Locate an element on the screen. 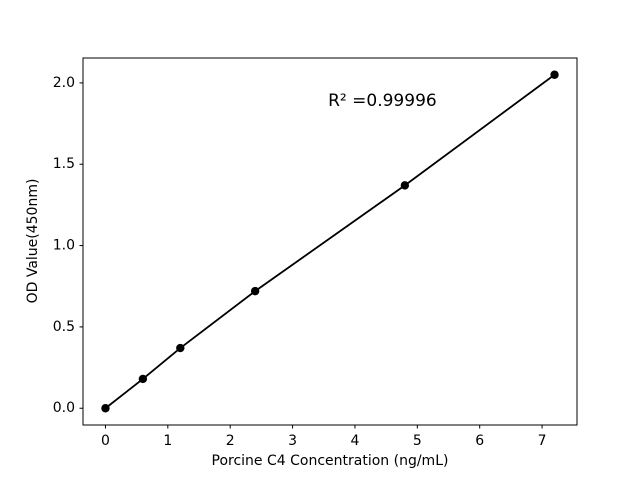  x-tick-label: 1 is located at coordinates (167, 441).